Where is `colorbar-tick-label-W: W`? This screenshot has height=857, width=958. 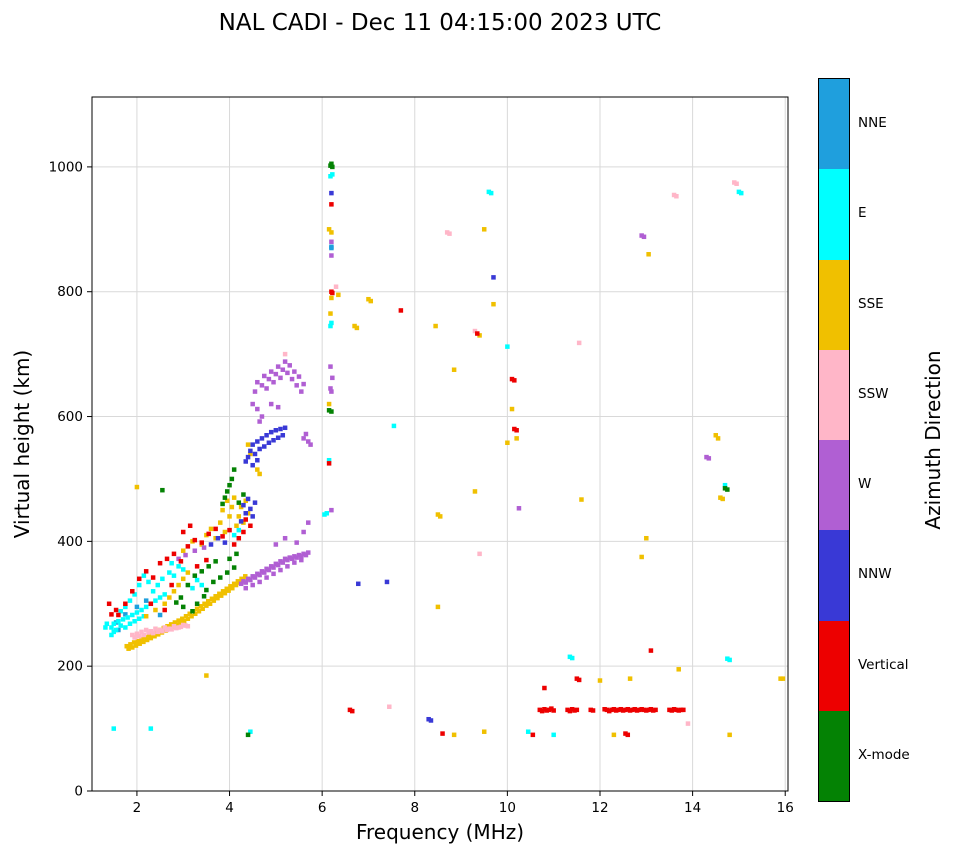
colorbar-tick-label-W: W is located at coordinates (865, 484).